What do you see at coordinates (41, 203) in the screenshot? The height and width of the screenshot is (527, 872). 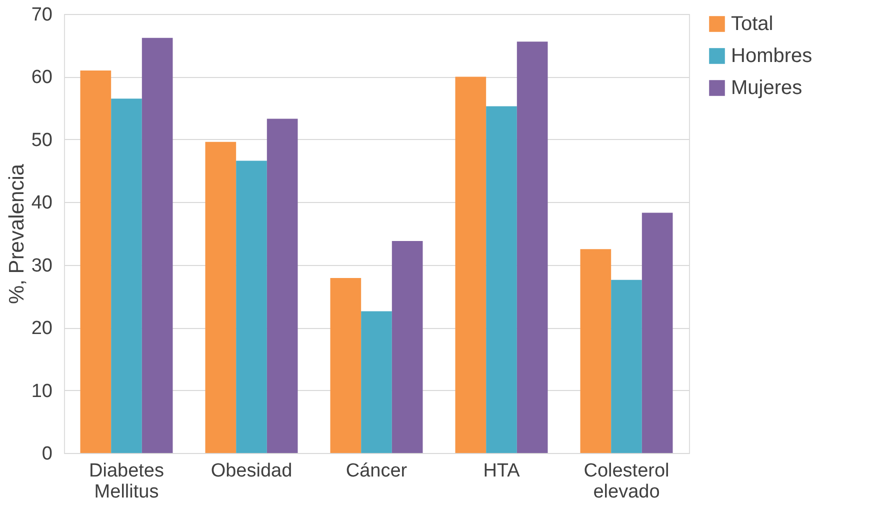 I see `y-tick-label: 40` at bounding box center [41, 203].